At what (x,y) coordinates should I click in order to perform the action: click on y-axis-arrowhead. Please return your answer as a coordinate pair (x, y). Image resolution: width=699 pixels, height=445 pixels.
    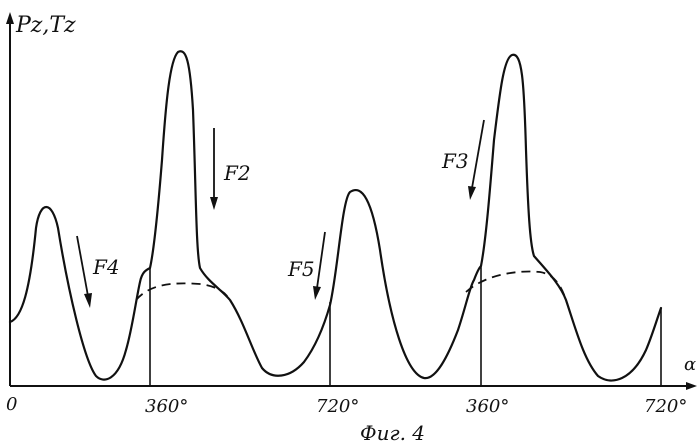
    Looking at the image, I should click on (10, 18).